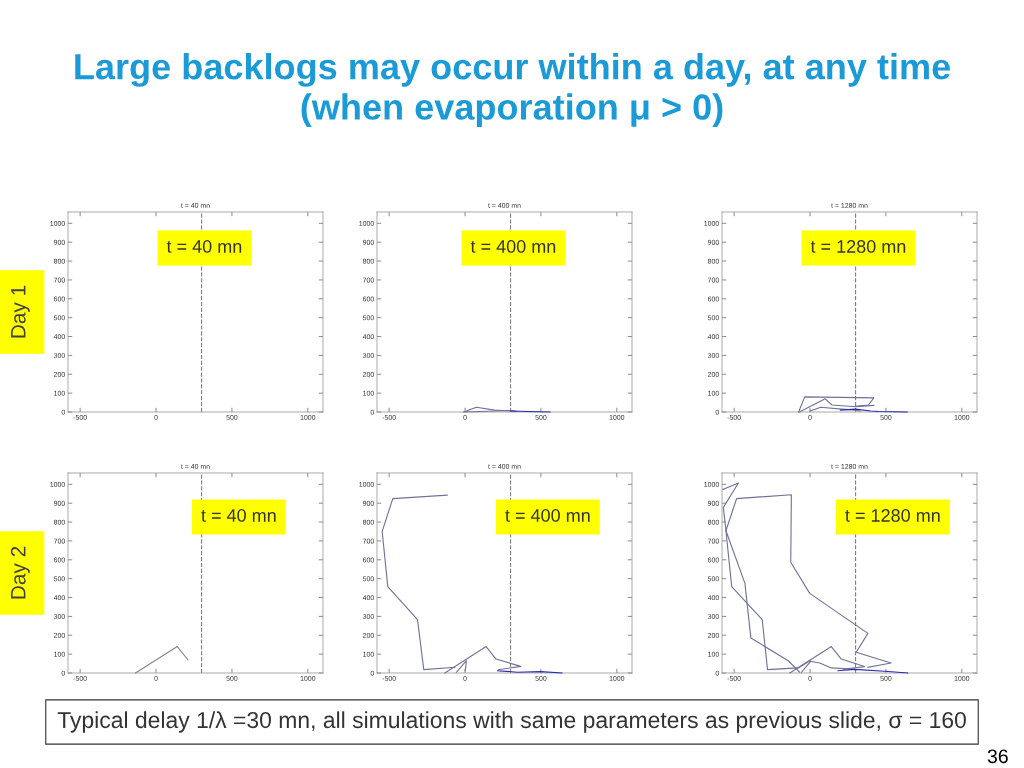 The width and height of the screenshot is (1024, 768). What do you see at coordinates (20, 311) in the screenshot?
I see `y-axis-title: Day 1` at bounding box center [20, 311].